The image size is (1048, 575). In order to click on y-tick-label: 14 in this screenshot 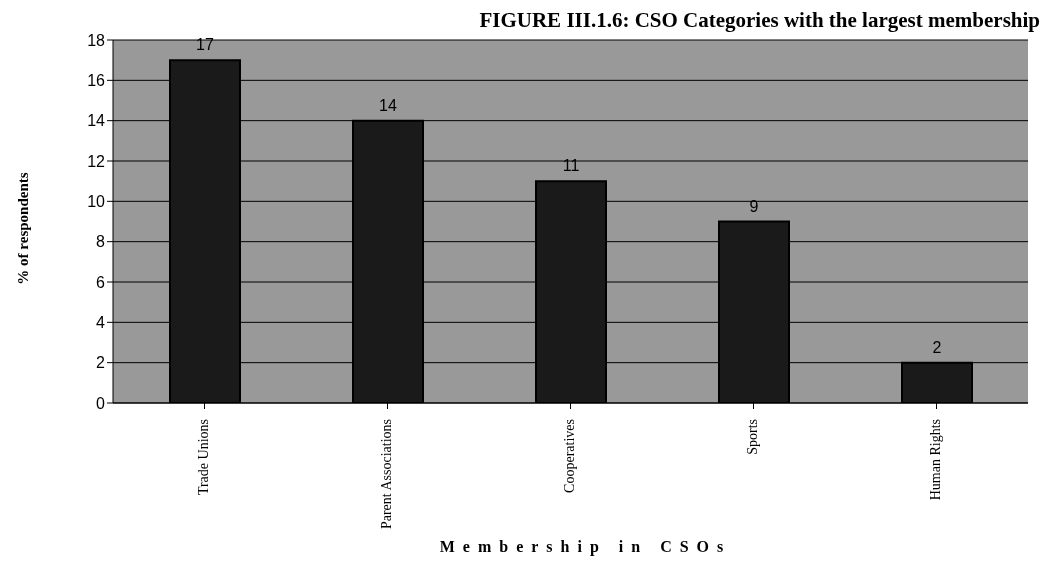, I will do `click(96, 121)`.